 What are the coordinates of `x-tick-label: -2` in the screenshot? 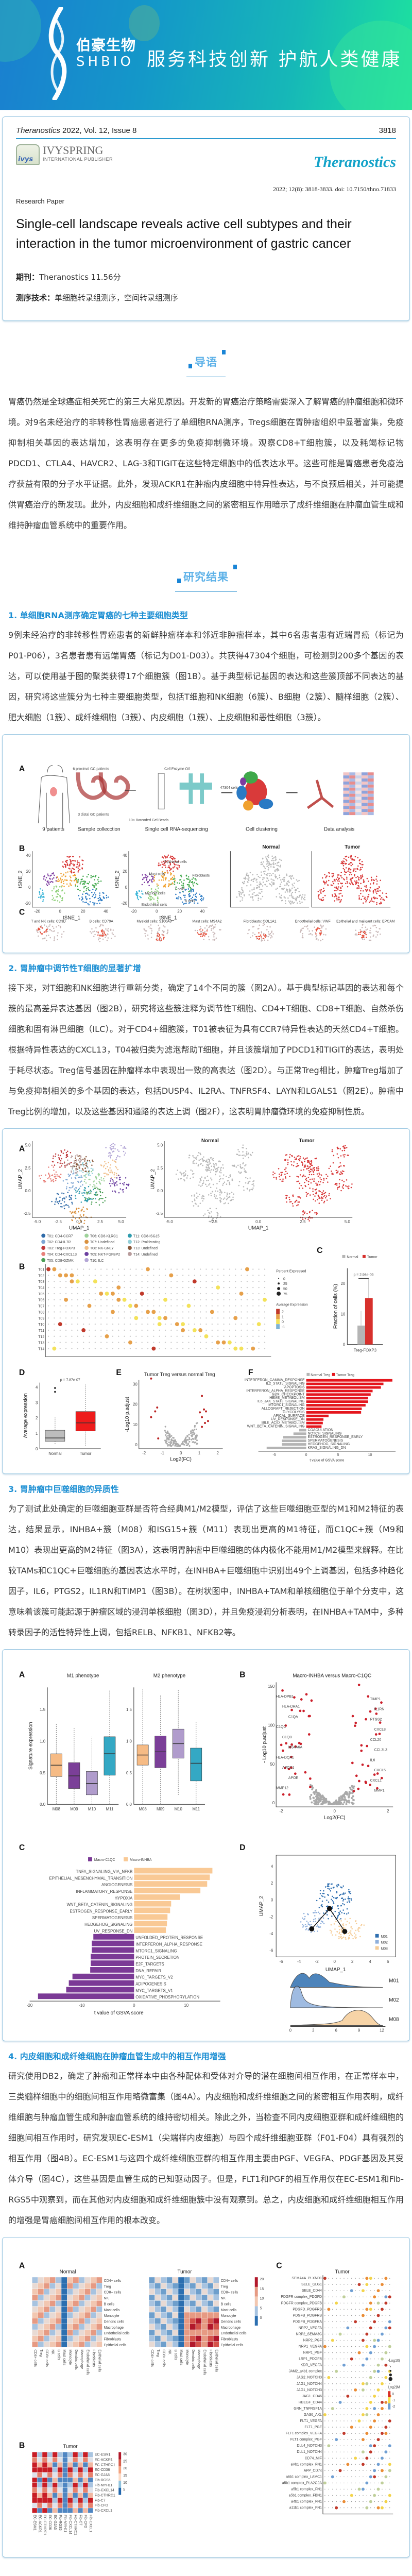 It's located at (281, 1811).